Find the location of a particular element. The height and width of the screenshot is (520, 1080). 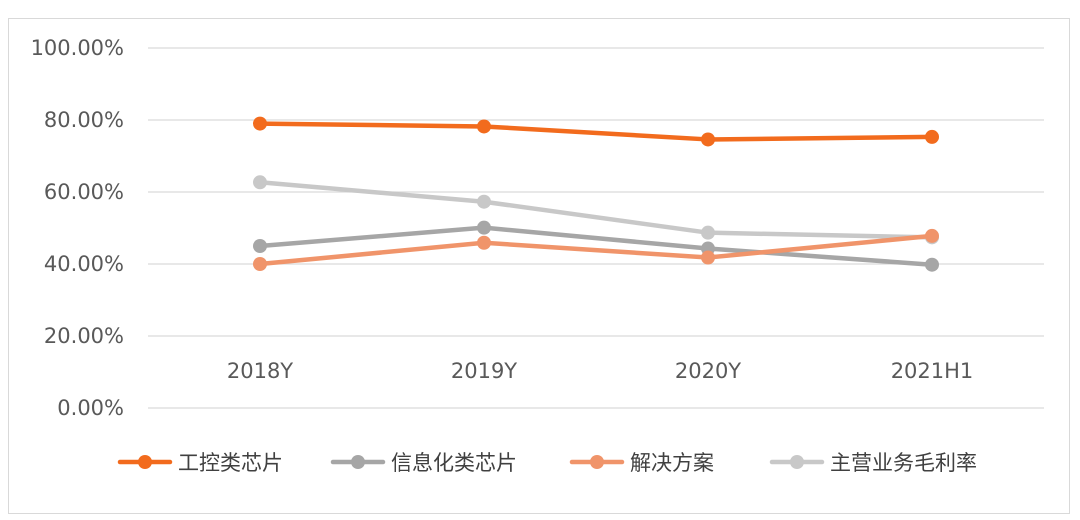

x-tick-label: 2019Y is located at coordinates (484, 371).